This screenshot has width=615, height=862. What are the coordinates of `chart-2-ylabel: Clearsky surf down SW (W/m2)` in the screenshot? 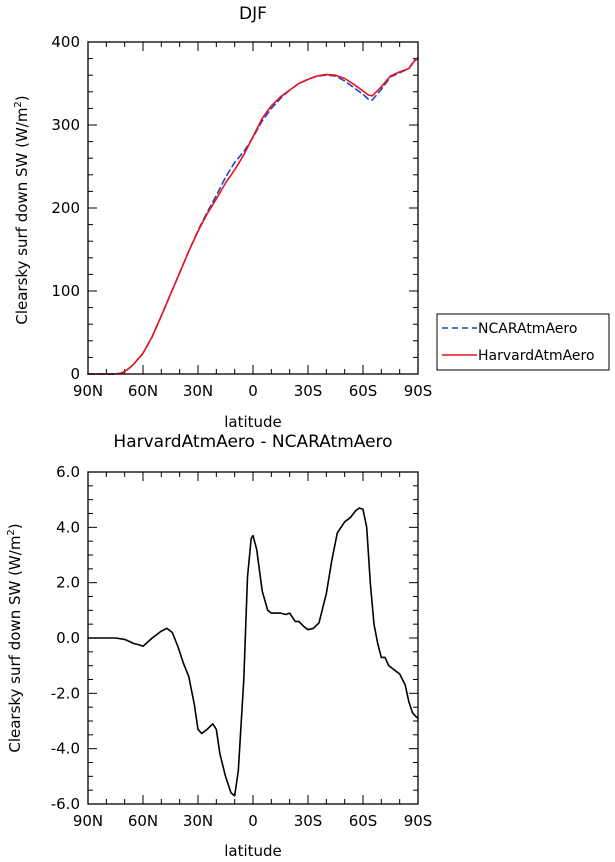 It's located at (15, 637).